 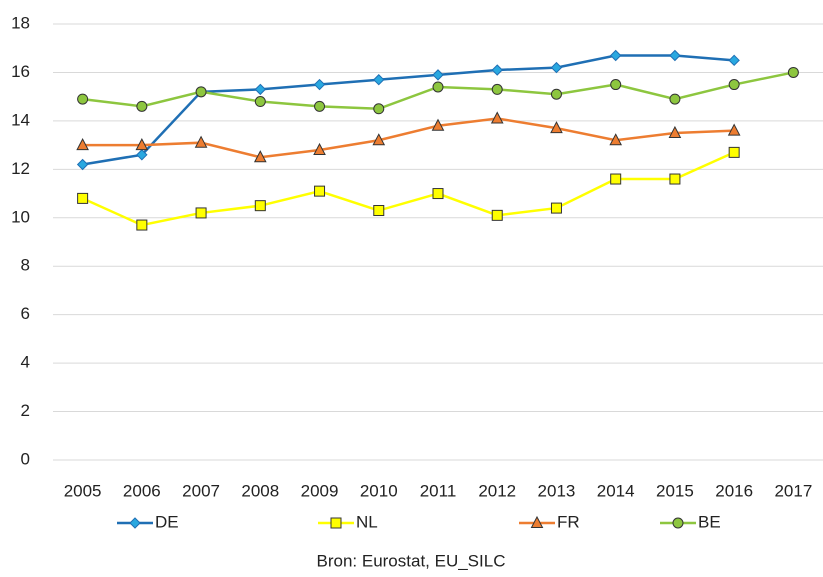 I want to click on legend-label: BE, so click(x=709, y=521).